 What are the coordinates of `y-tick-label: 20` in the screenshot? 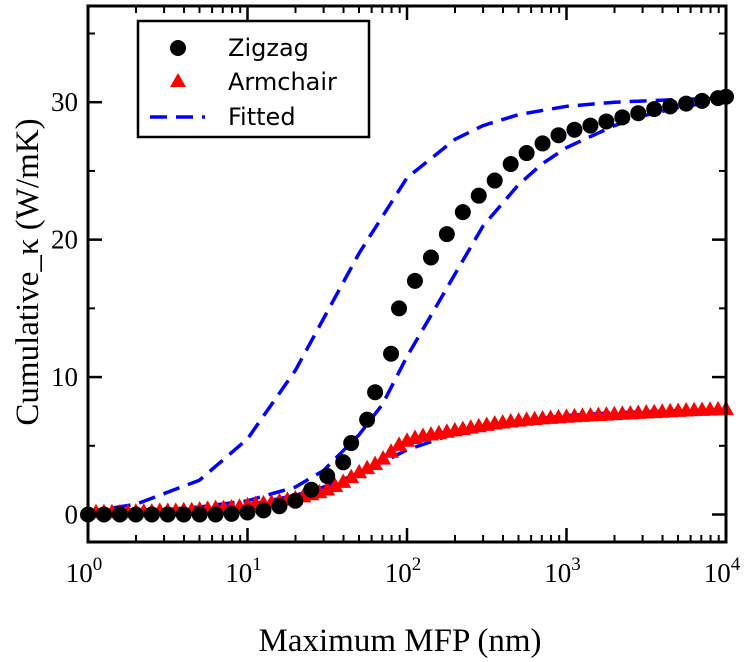 It's located at (64, 240).